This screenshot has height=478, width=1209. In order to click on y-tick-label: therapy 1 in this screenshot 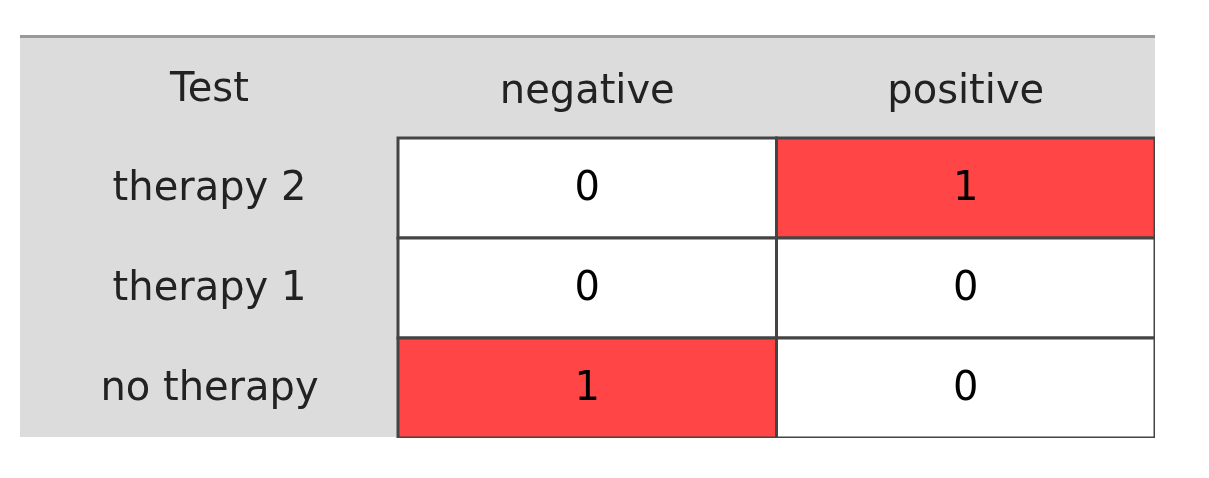, I will do `click(209, 286)`.